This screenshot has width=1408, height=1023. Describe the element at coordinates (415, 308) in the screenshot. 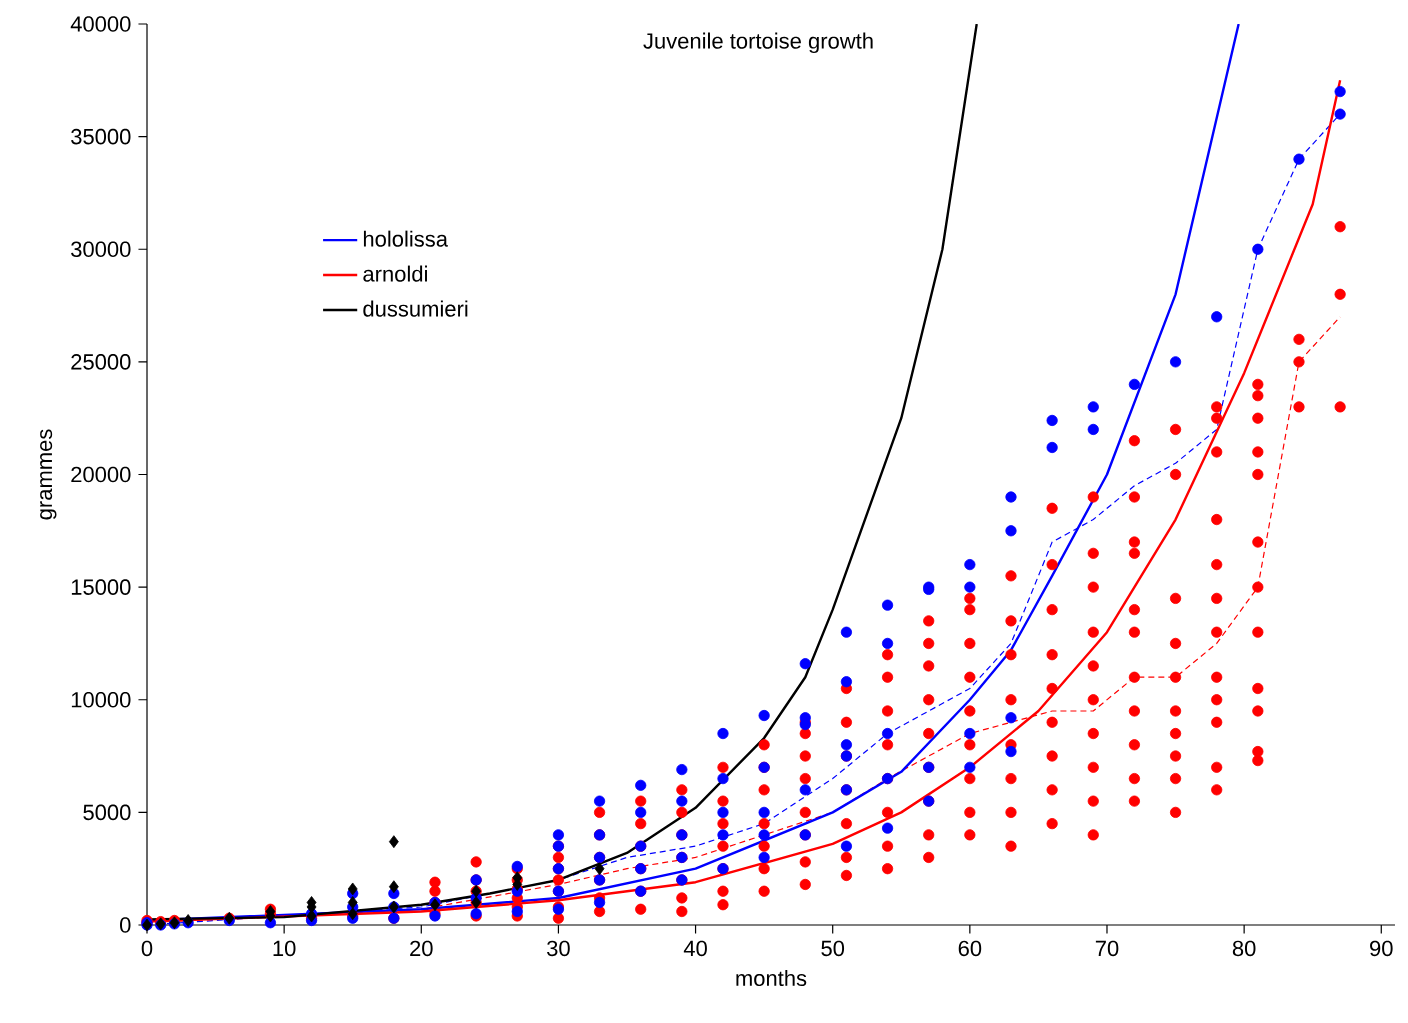

I see `legend-label: dussumieri` at that location.